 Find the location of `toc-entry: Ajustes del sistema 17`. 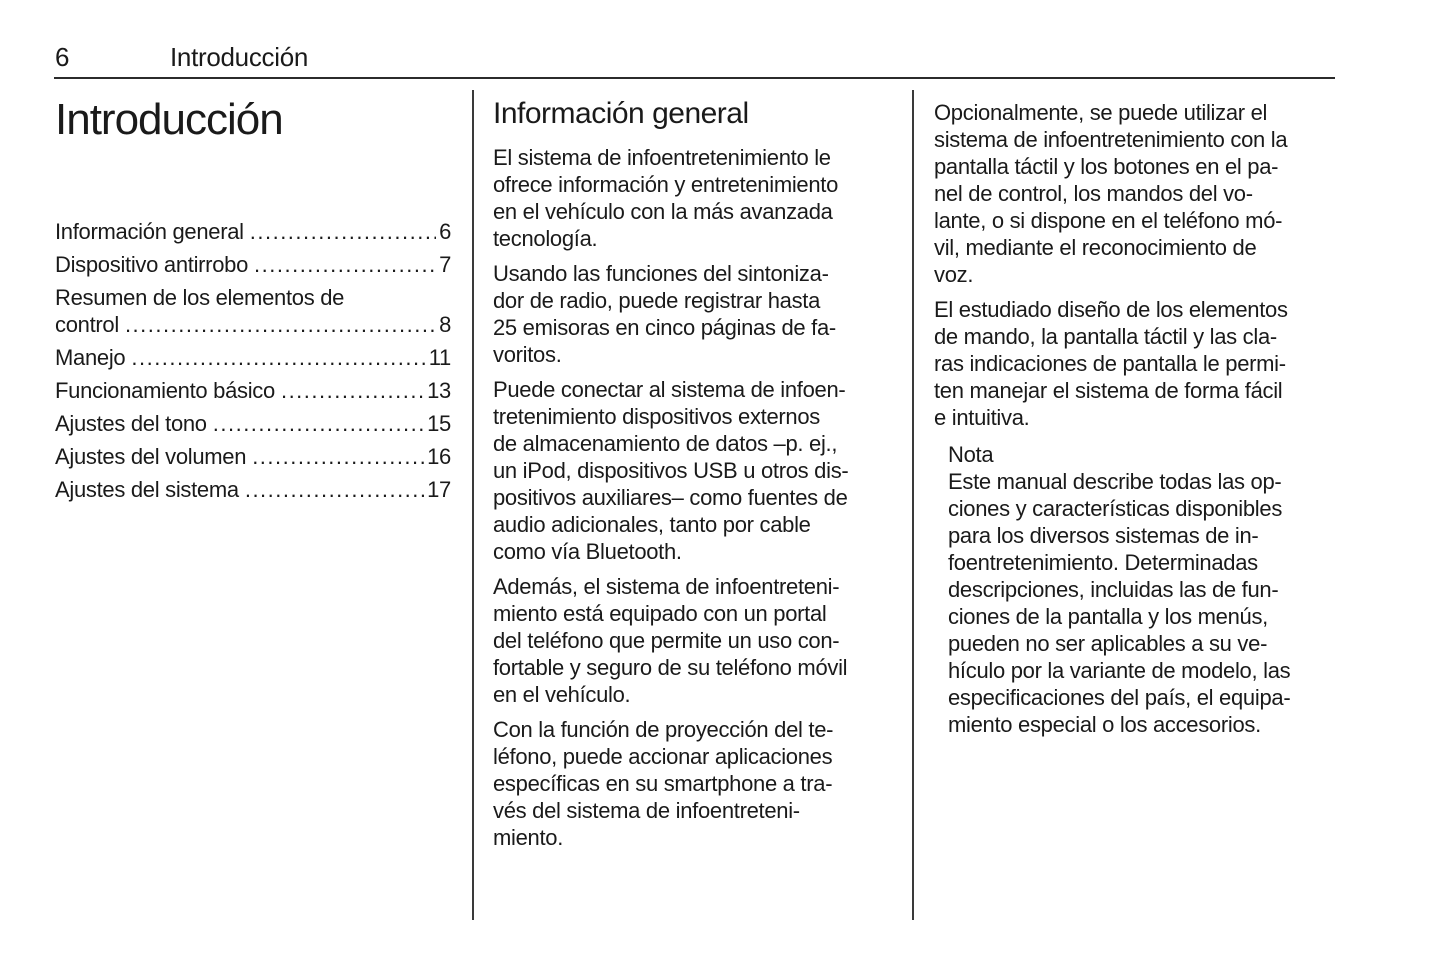

toc-entry: Ajustes del sistema 17 is located at coordinates (253, 489).